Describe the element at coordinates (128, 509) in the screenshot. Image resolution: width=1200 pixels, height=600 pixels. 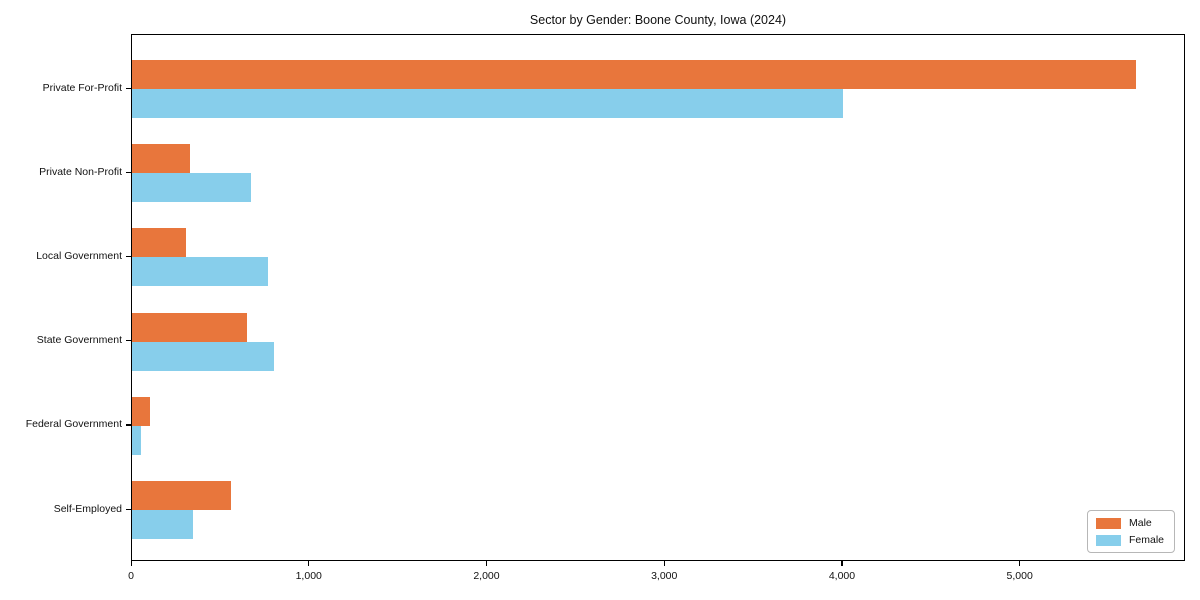
I see `y-tick-self-employed` at that location.